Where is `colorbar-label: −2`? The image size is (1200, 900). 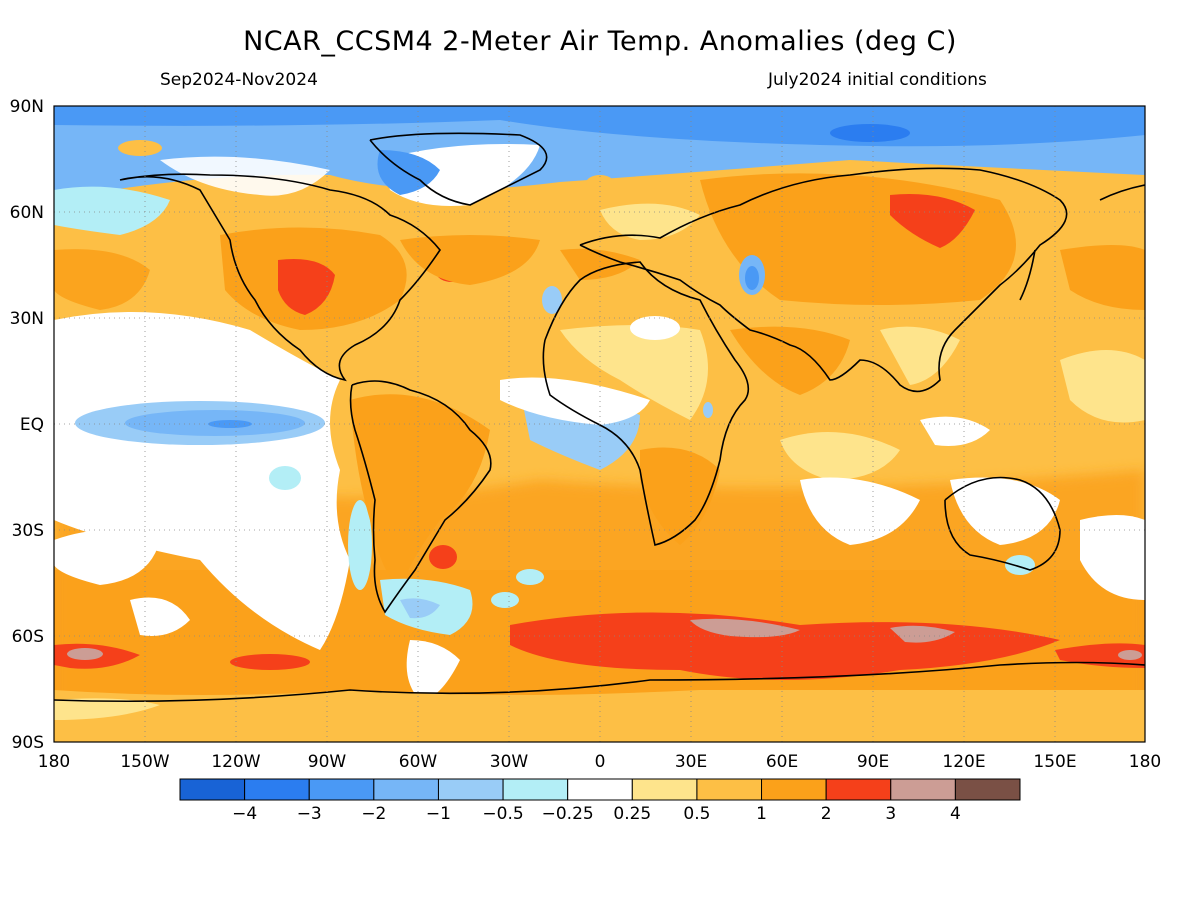 colorbar-label: −2 is located at coordinates (373, 814).